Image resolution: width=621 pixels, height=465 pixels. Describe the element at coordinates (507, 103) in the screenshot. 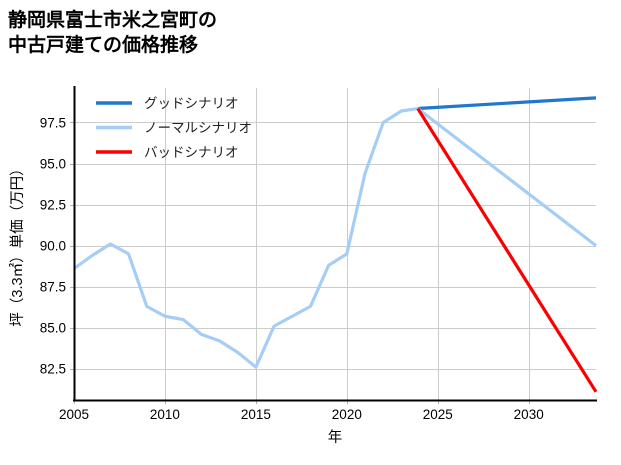

I see `series-line-good` at that location.